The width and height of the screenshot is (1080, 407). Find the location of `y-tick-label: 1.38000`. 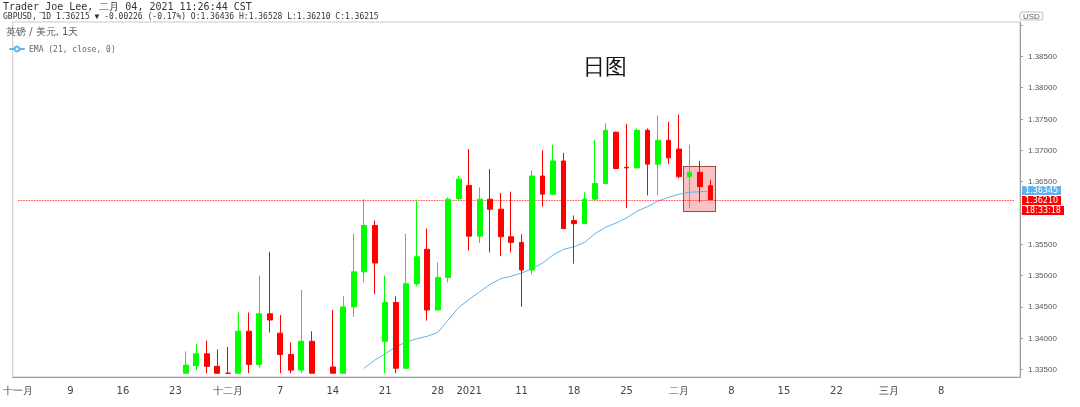

y-tick-label: 1.38000 is located at coordinates (1043, 88).